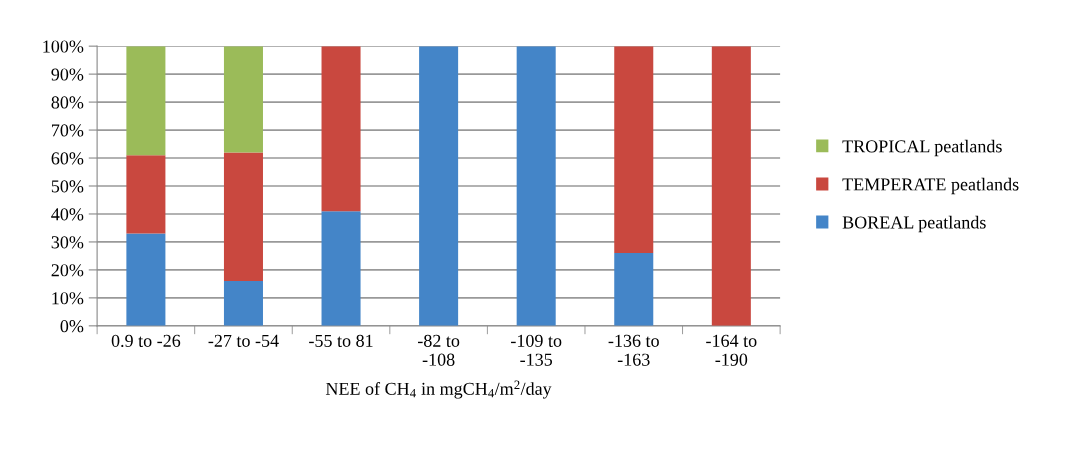  What do you see at coordinates (731, 350) in the screenshot?
I see `x-tick-label: -164 to -190` at bounding box center [731, 350].